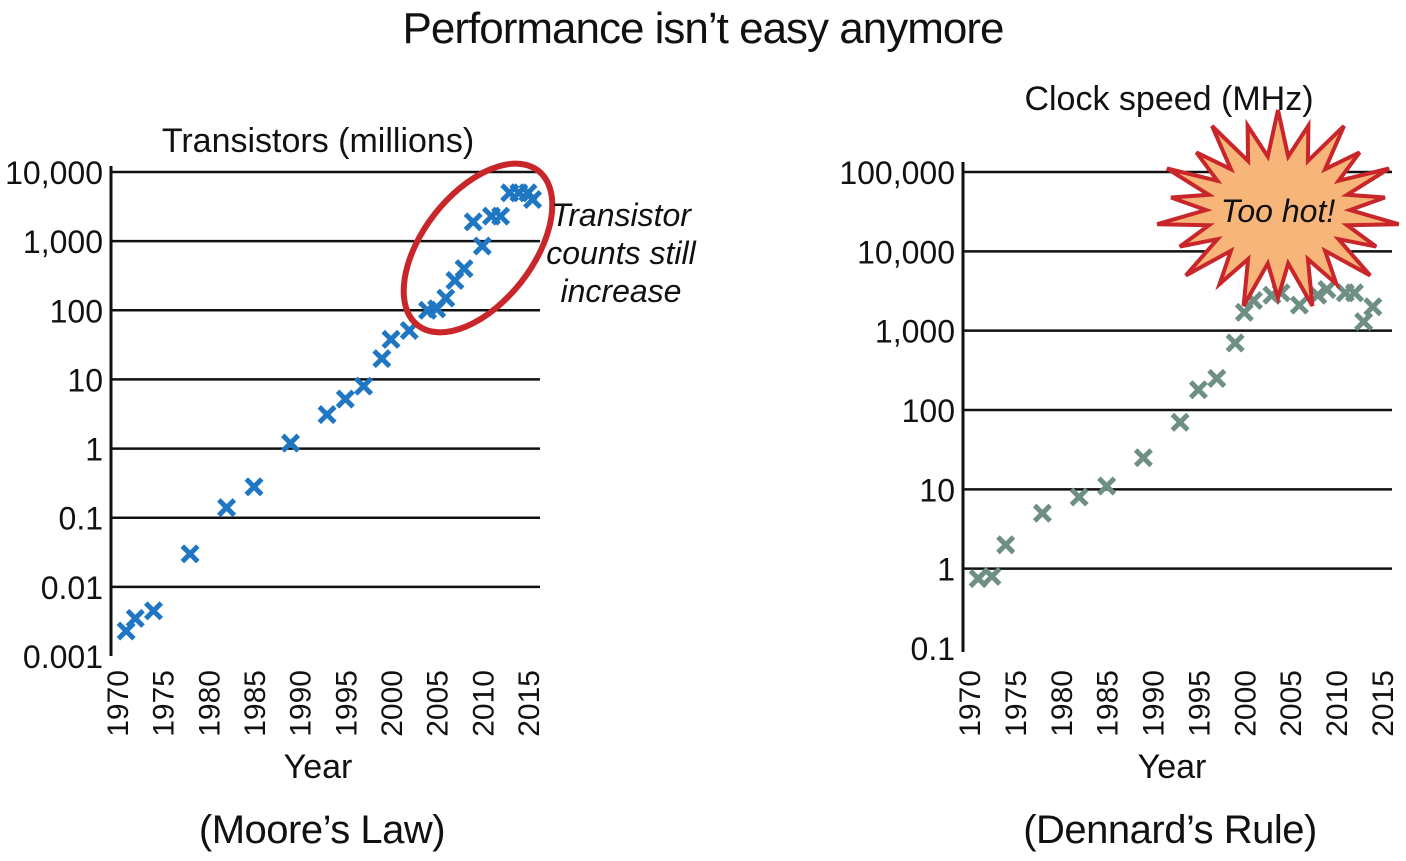 Image resolution: width=1406 pixels, height=861 pixels. I want to click on clock-speed-x-tick-label: 1975, so click(1016, 703).